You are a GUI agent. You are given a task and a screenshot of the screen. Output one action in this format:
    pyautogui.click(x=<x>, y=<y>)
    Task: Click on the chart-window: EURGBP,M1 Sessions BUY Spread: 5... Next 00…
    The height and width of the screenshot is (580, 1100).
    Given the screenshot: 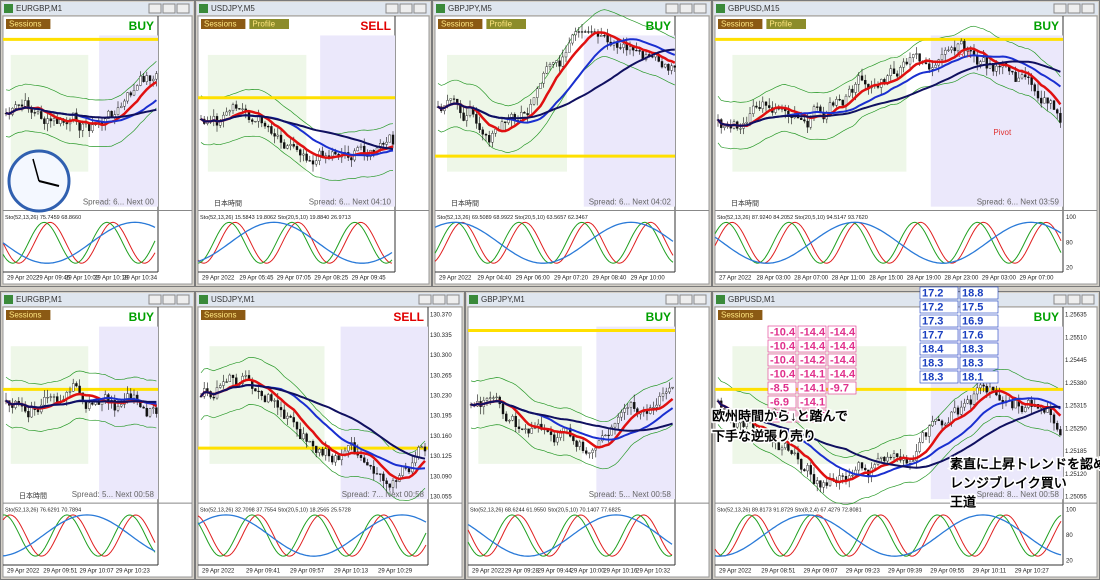 What is the action you would take?
    pyautogui.click(x=97, y=435)
    